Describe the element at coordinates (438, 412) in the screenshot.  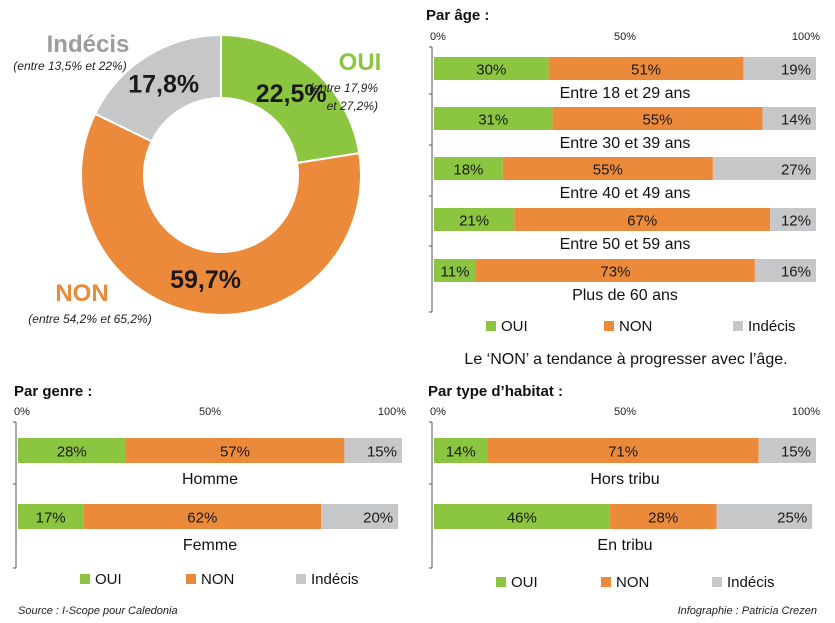
I see `habitat-tick-label: 0%` at that location.